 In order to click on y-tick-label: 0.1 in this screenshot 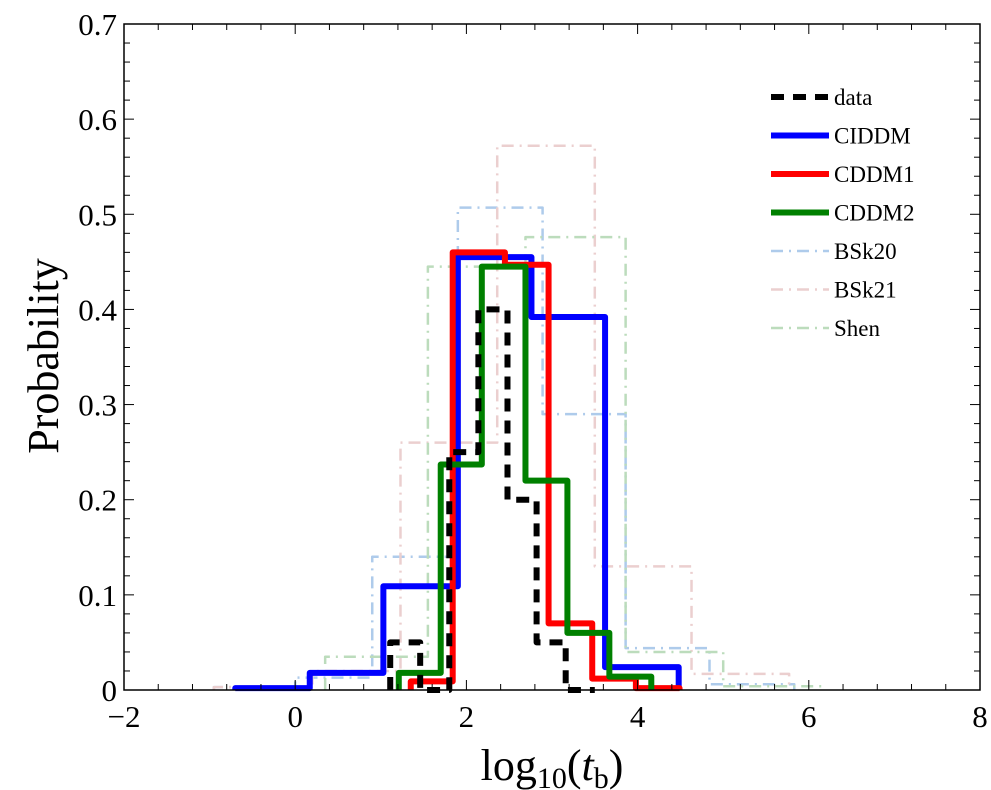, I will do `click(97, 595)`.